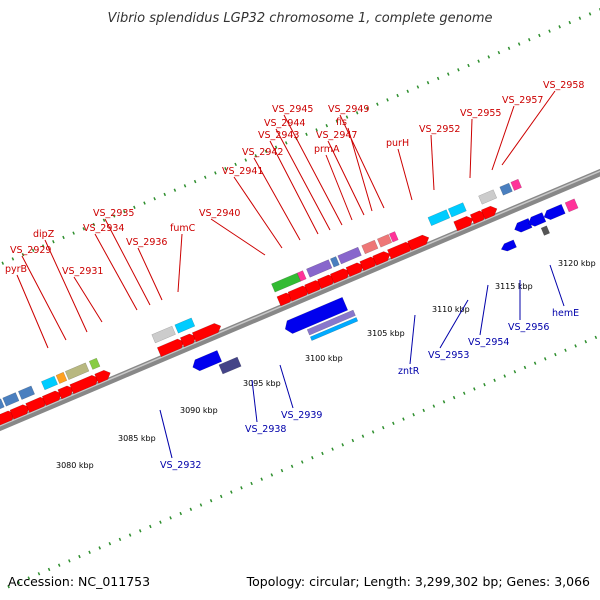  Describe the element at coordinates (79, 581) in the screenshot. I see `accession-text: Accession: NC_011753` at that location.